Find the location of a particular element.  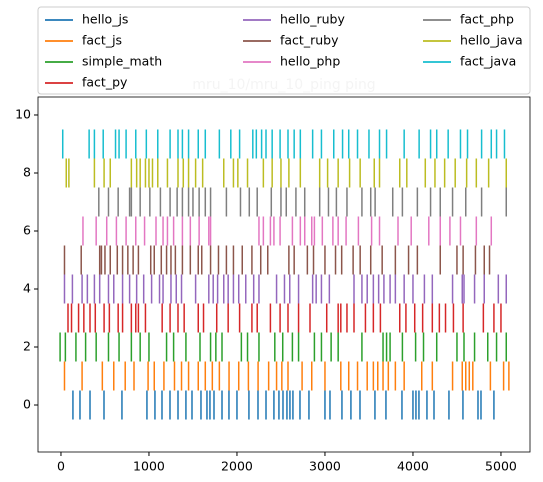

legend-label: hello_js is located at coordinates (105, 19).